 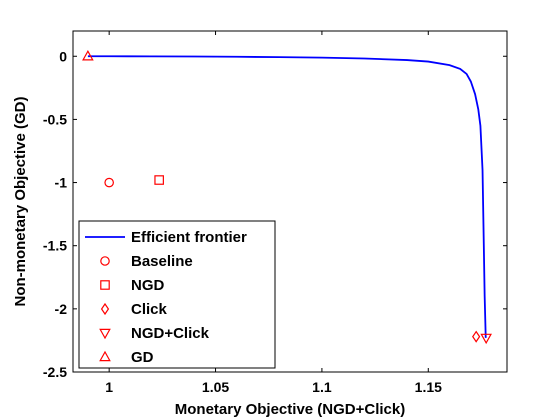 I want to click on ngd-point, so click(x=159, y=180).